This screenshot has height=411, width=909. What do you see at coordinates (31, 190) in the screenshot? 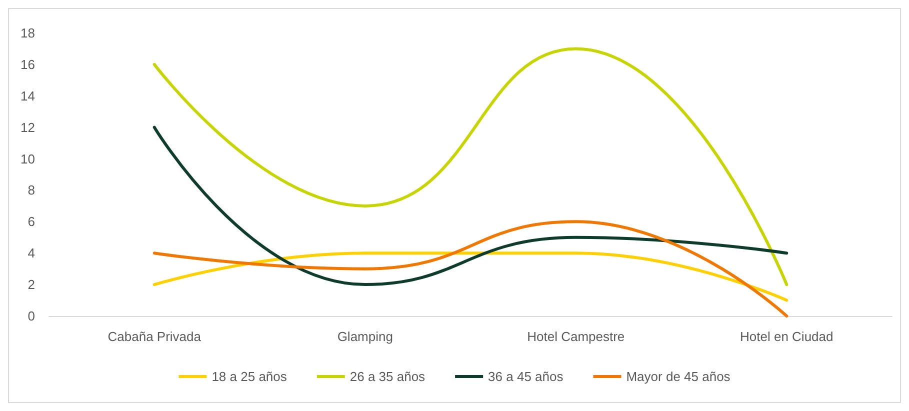
I see `y-tick-label: 8` at bounding box center [31, 190].